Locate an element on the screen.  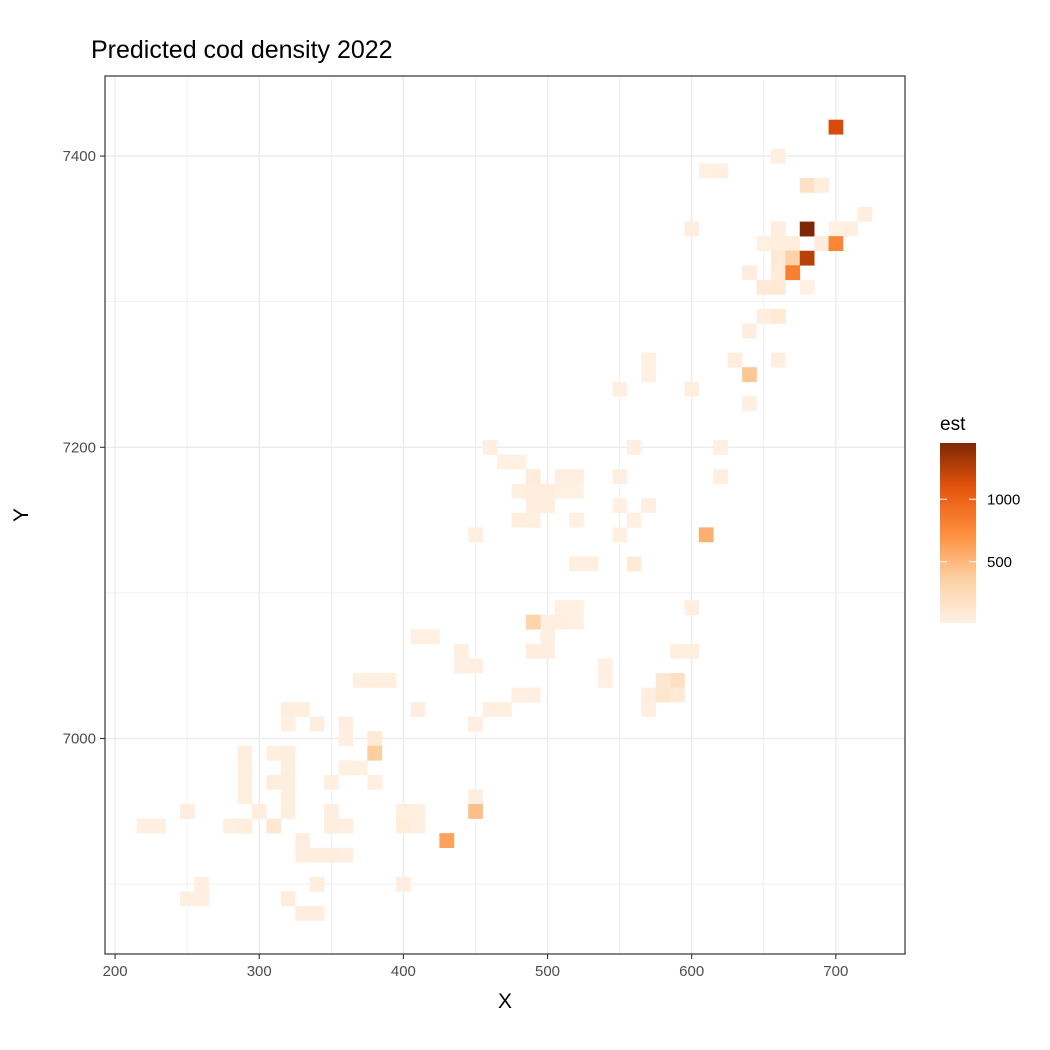
y-tick-label: 7000 is located at coordinates (79, 739).